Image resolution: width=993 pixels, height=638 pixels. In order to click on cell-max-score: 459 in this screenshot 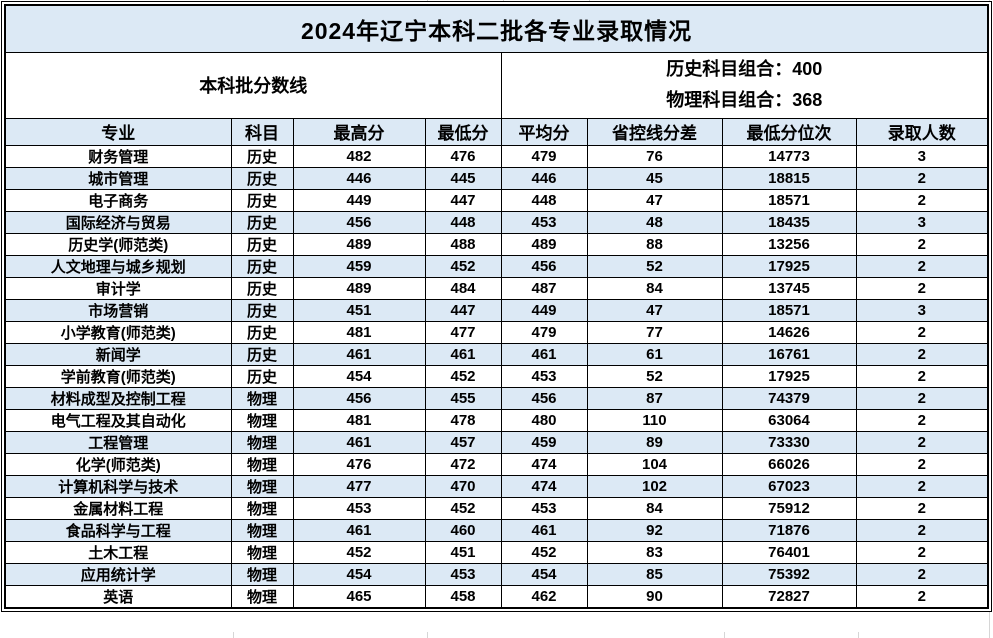, I will do `click(359, 266)`.